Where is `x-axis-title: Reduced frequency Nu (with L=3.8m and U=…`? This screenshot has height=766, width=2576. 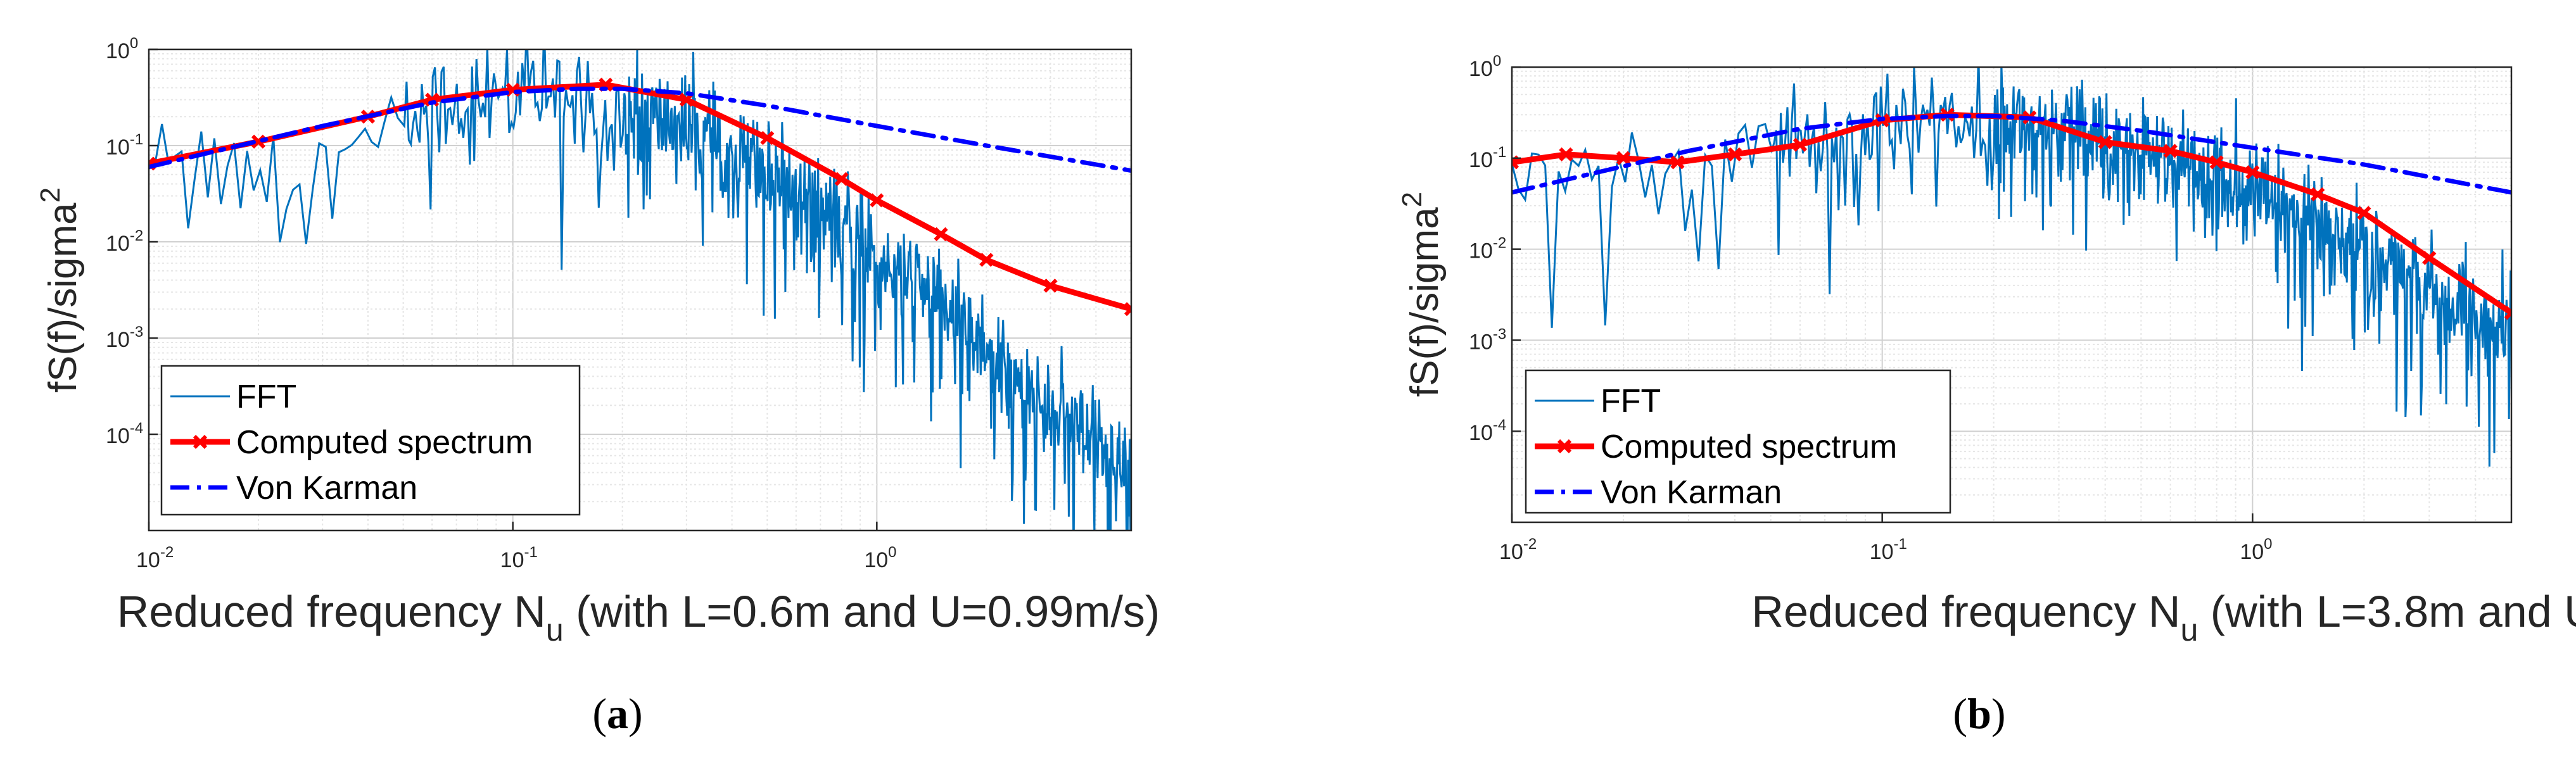
x-axis-title: Reduced frequency Nu (with L=3.8m and U=… is located at coordinates (2163, 617).